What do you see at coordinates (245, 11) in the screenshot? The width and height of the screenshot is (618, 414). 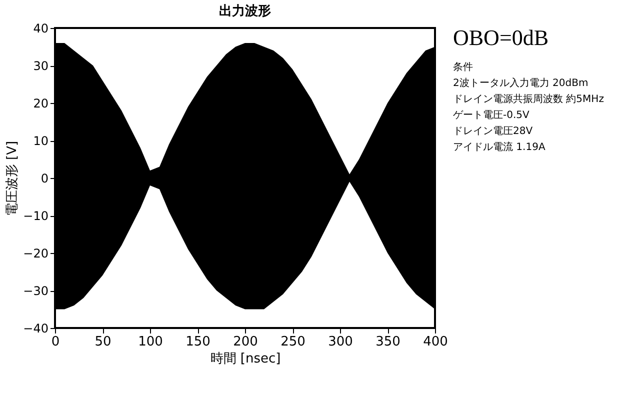 I see `chart-title: 出力波形` at bounding box center [245, 11].